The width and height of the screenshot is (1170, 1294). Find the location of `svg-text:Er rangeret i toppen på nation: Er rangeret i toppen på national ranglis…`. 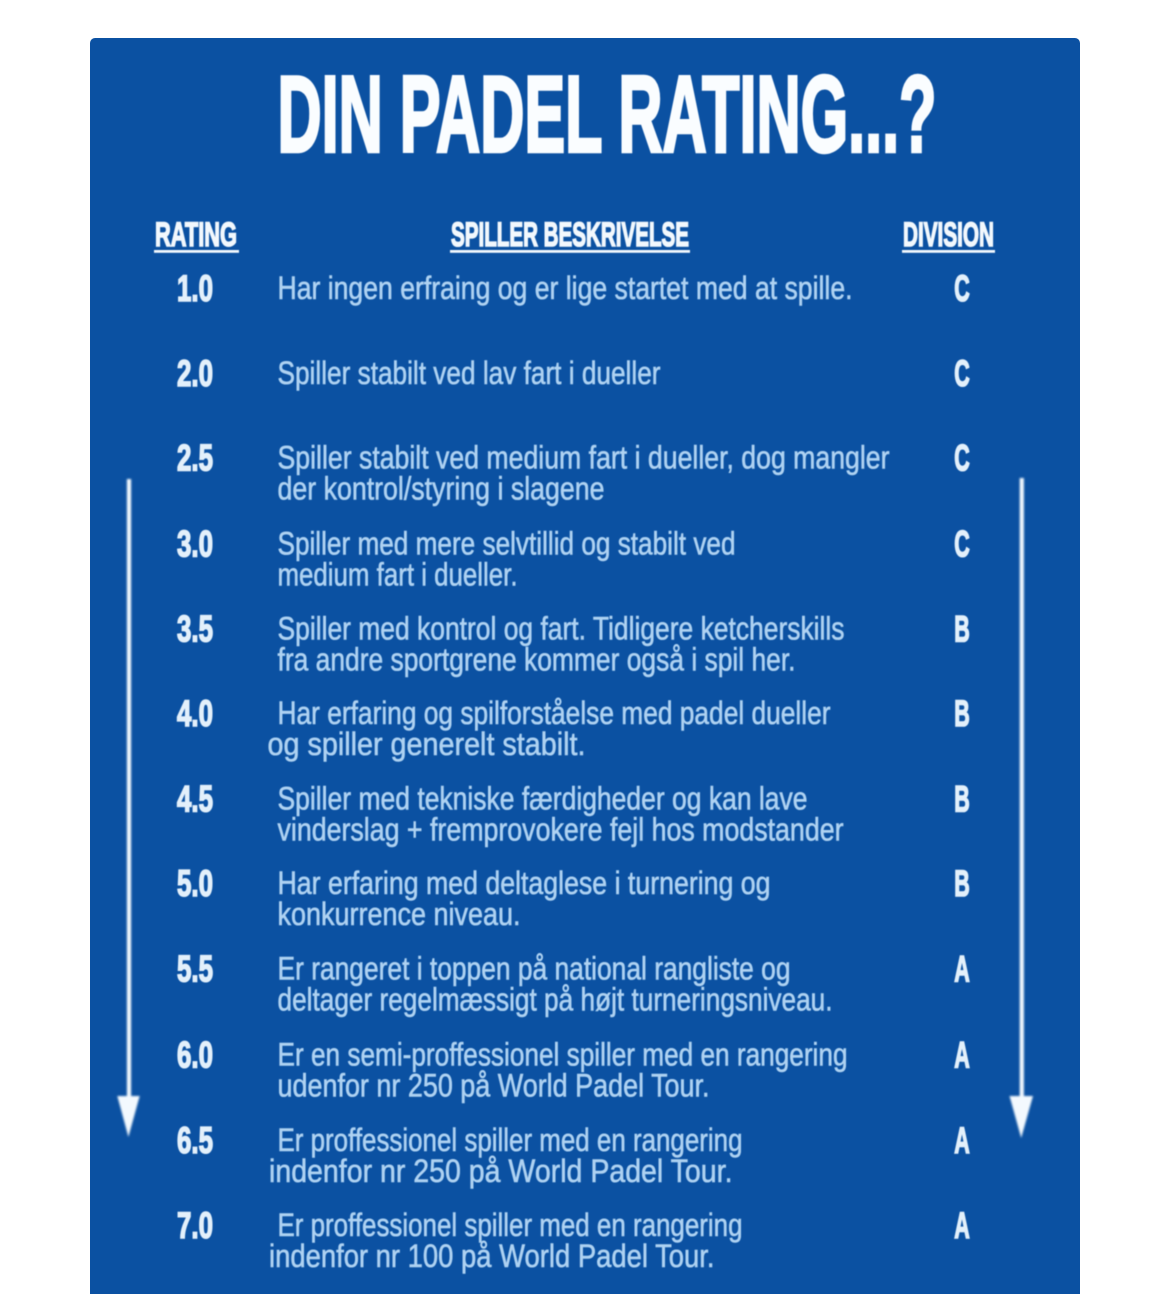

svg-text:Er rangeret i toppen på nation: Er rangeret i toppen på national ranglis… is located at coordinates (534, 969).